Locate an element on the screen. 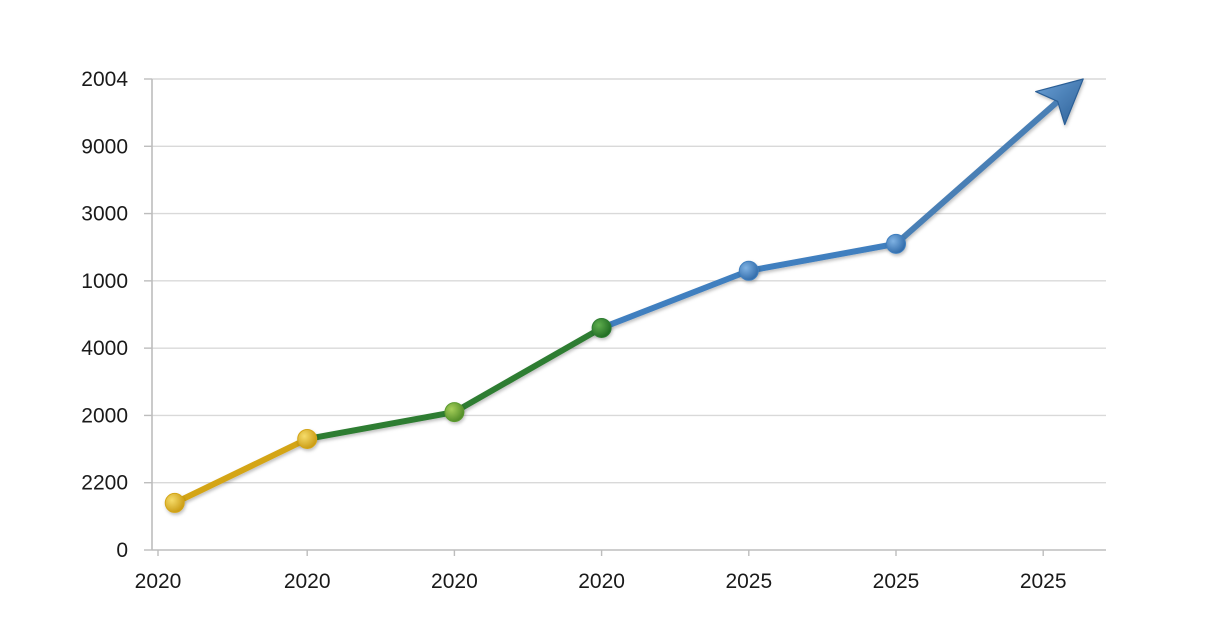 The image size is (1216, 640). x-tick-label-2: 2020 is located at coordinates (454, 581).